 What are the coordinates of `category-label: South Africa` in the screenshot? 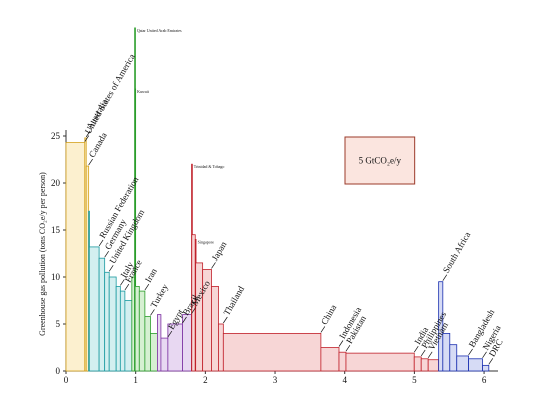 It's located at (457, 252).